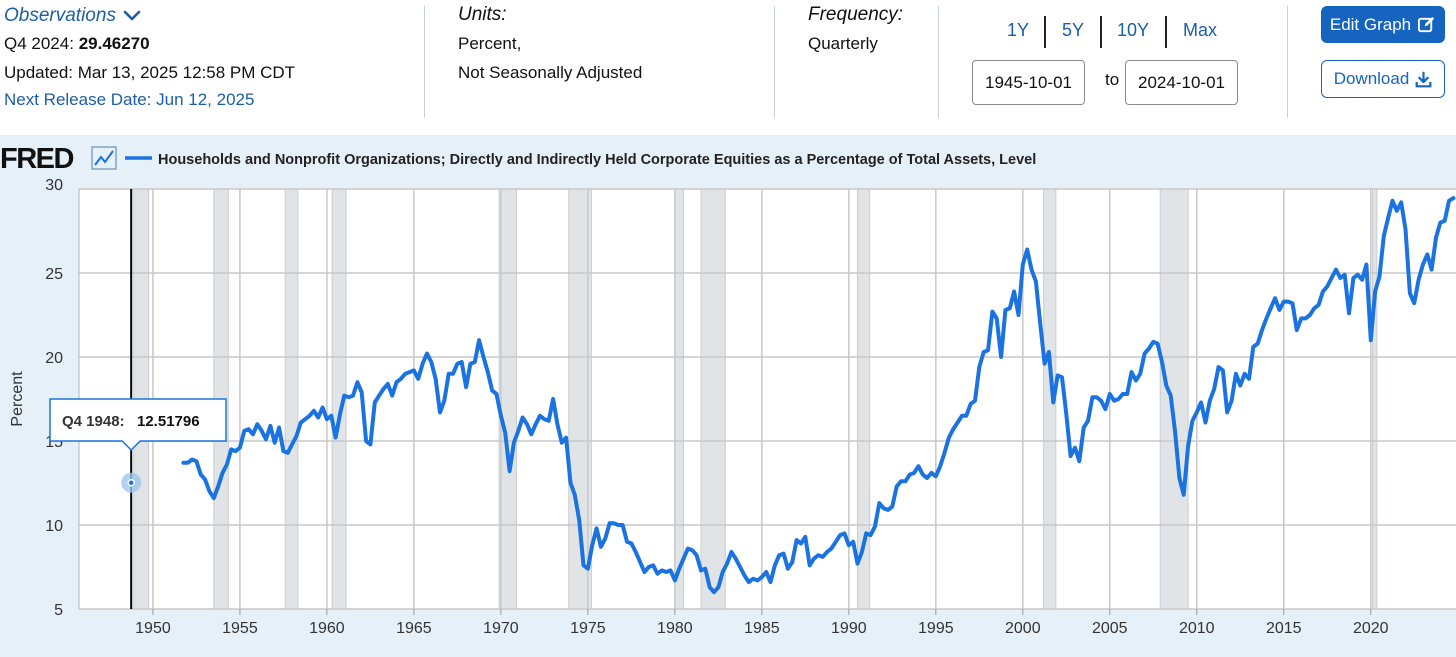  What do you see at coordinates (129, 99) in the screenshot?
I see `next-release-link: Next Release Date: Jun 12, 2025` at bounding box center [129, 99].